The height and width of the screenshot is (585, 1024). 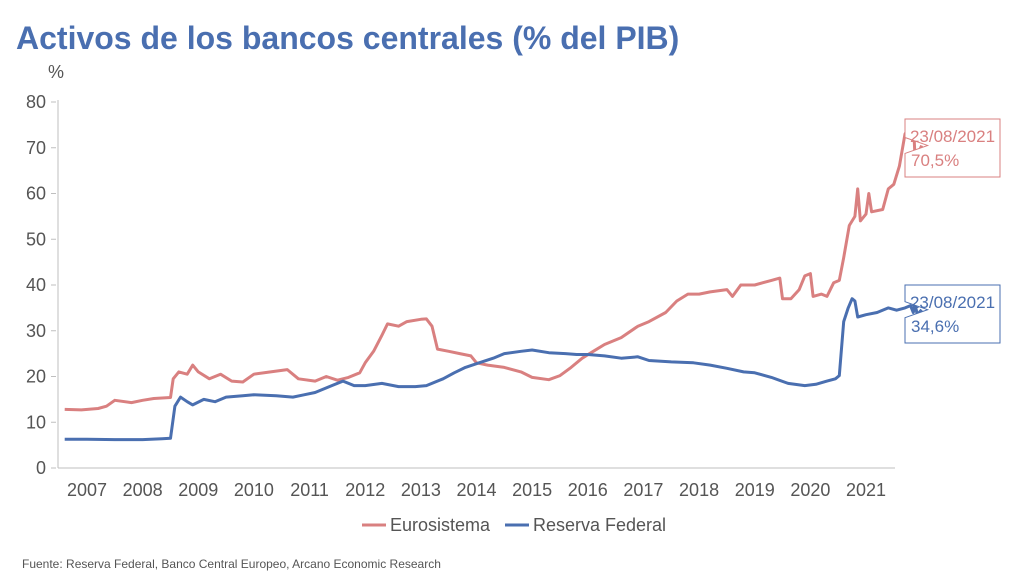 I want to click on legend-label: Reserva Federal, so click(x=599, y=525).